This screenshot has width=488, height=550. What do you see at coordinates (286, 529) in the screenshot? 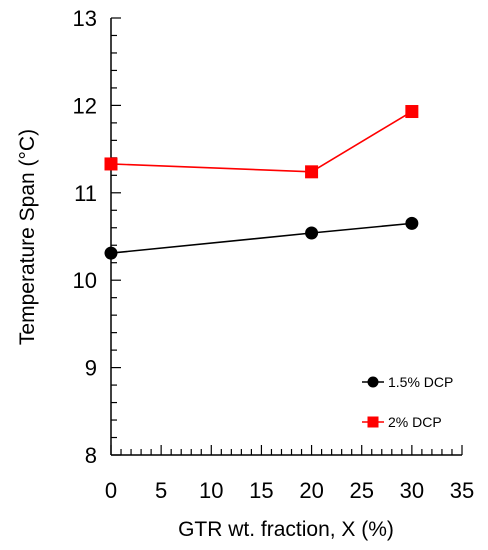
I see `x-axis-title: GTR wt. fraction, X (%)` at bounding box center [286, 529].